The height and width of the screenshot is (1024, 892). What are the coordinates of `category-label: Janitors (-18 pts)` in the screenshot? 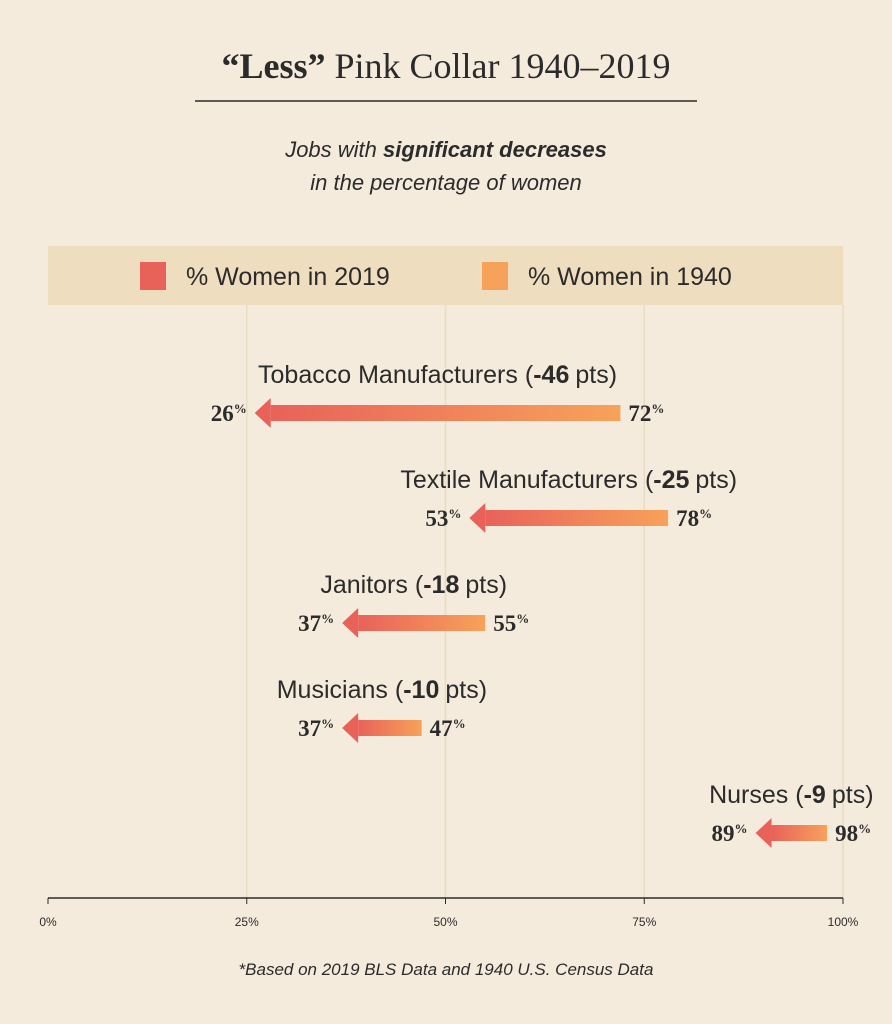 It's located at (413, 585).